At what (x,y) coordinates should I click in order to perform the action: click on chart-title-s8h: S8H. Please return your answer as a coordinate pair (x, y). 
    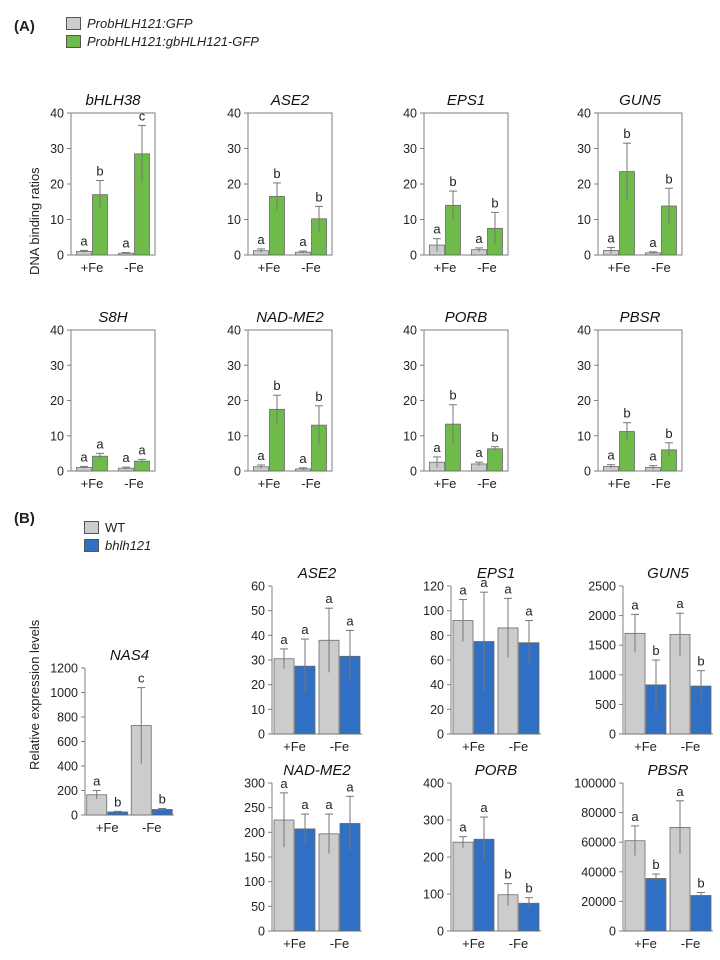
    Looking at the image, I should click on (112, 317).